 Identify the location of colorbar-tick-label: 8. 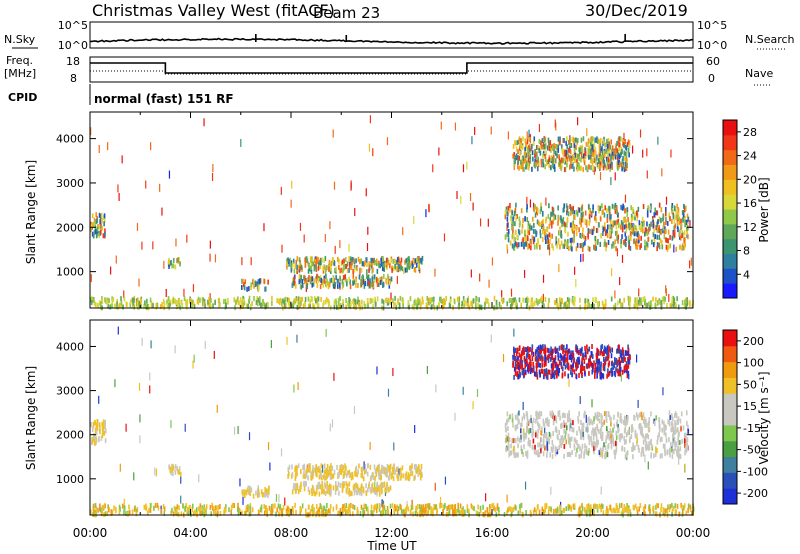
(746, 251).